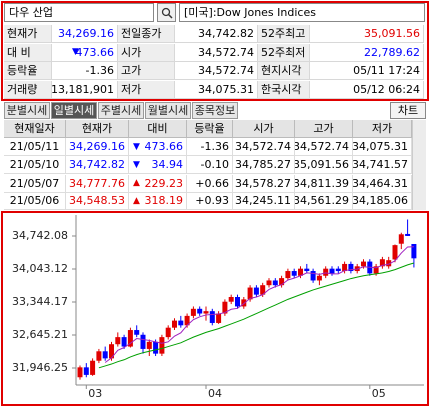 Image resolution: width=430 pixels, height=407 pixels. Describe the element at coordinates (75, 52) in the screenshot. I see `info-arrow: ▼` at that location.